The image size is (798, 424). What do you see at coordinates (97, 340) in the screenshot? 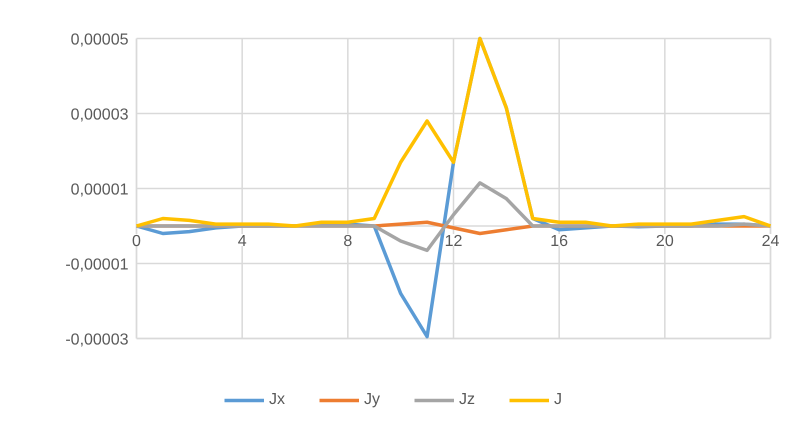
I see `y-tick-label: -0,00003` at bounding box center [97, 340].